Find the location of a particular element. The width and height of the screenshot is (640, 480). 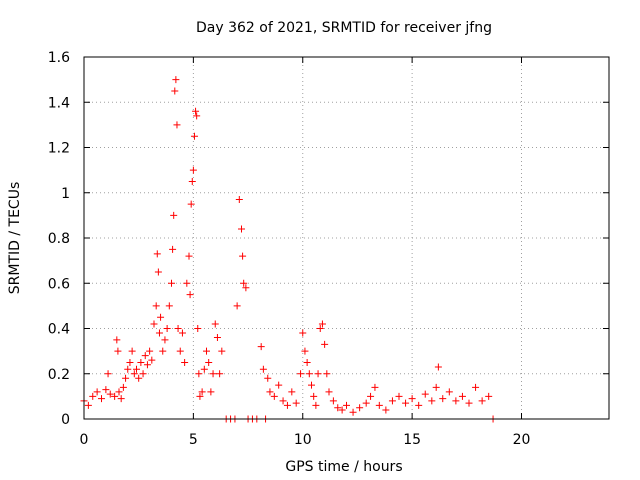

x-tick-label: 20 is located at coordinates (522, 440).